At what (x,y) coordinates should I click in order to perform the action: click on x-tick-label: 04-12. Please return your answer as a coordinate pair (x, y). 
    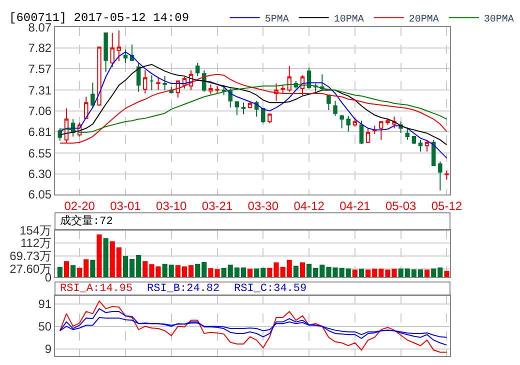
    Looking at the image, I should click on (309, 205).